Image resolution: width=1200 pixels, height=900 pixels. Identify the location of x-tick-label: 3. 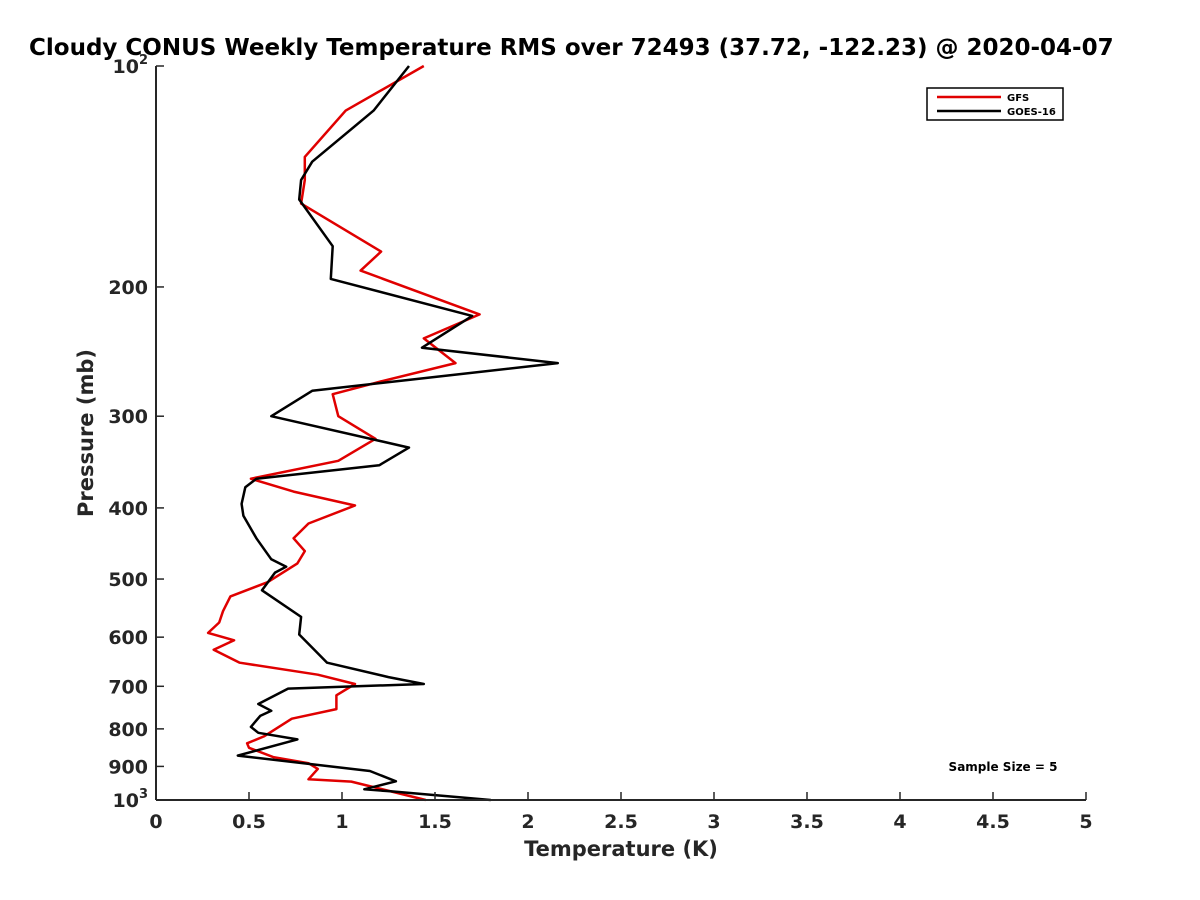
(713, 822).